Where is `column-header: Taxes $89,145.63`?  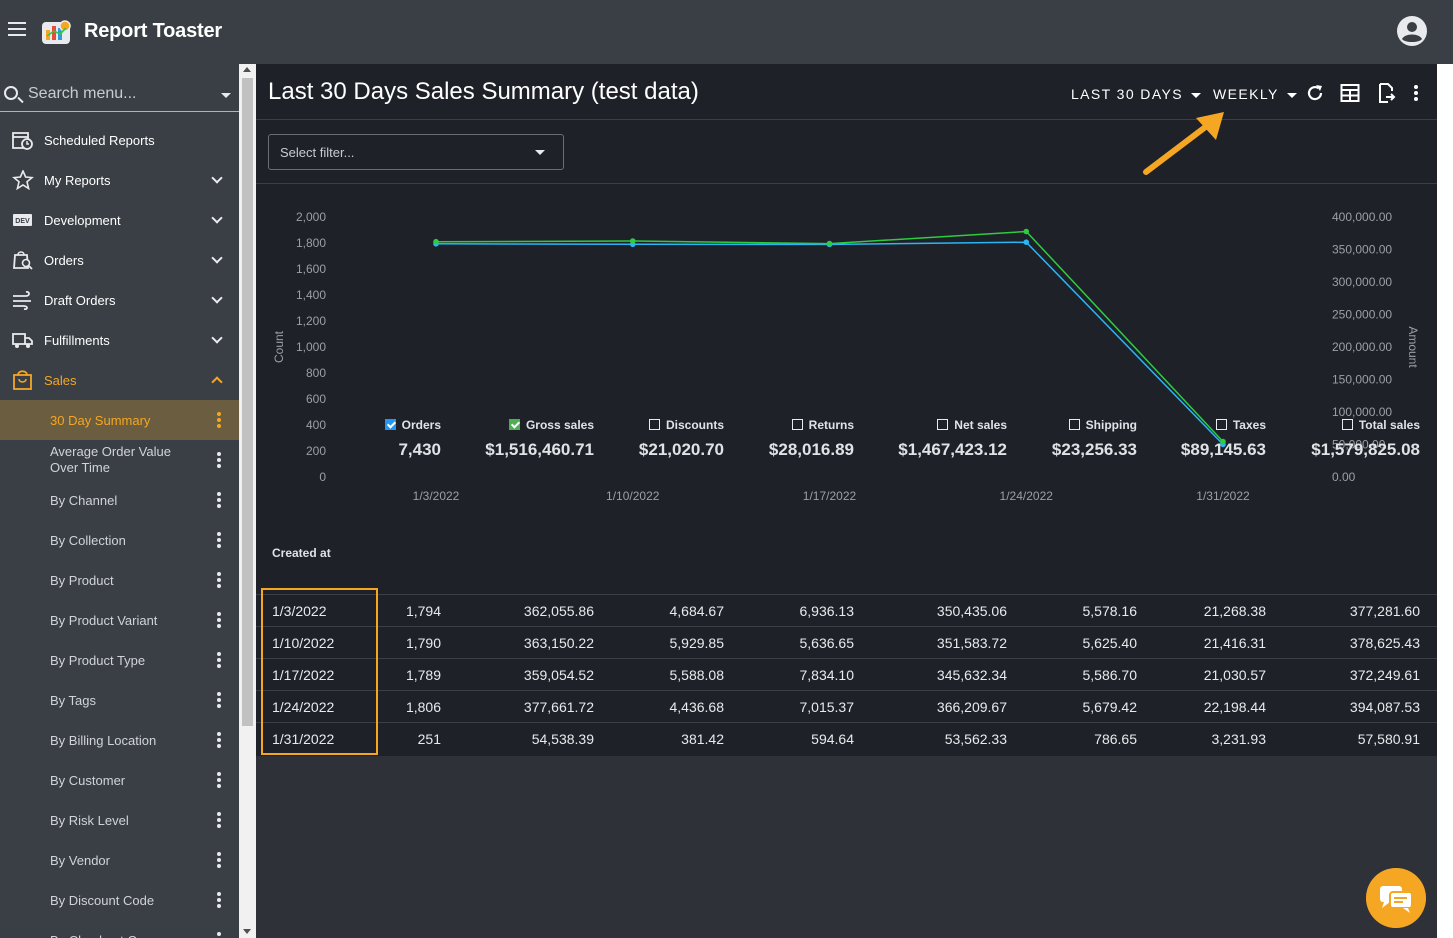
column-header: Taxes $89,145.63 is located at coordinates (1223, 438).